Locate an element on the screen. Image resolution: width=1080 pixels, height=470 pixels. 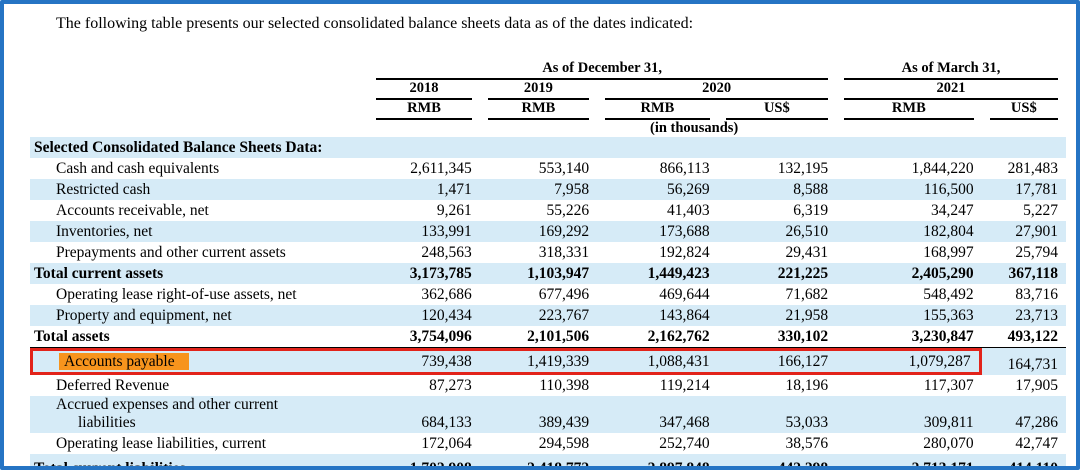
year-header-2020: 2020 is located at coordinates (716, 90).